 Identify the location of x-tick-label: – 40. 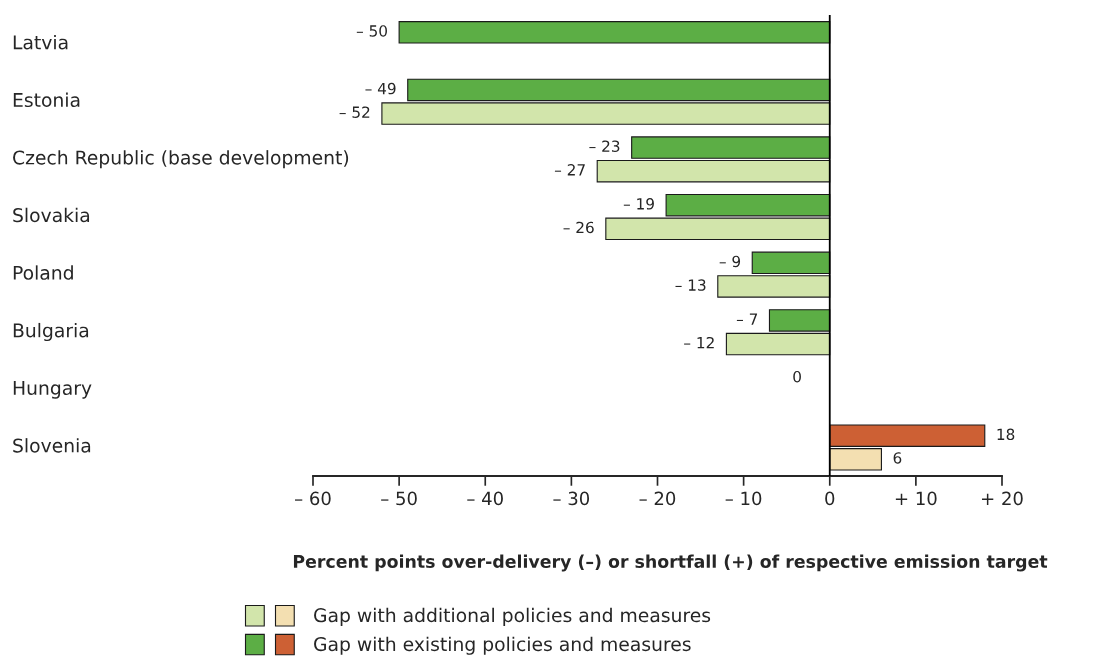
(485, 498).